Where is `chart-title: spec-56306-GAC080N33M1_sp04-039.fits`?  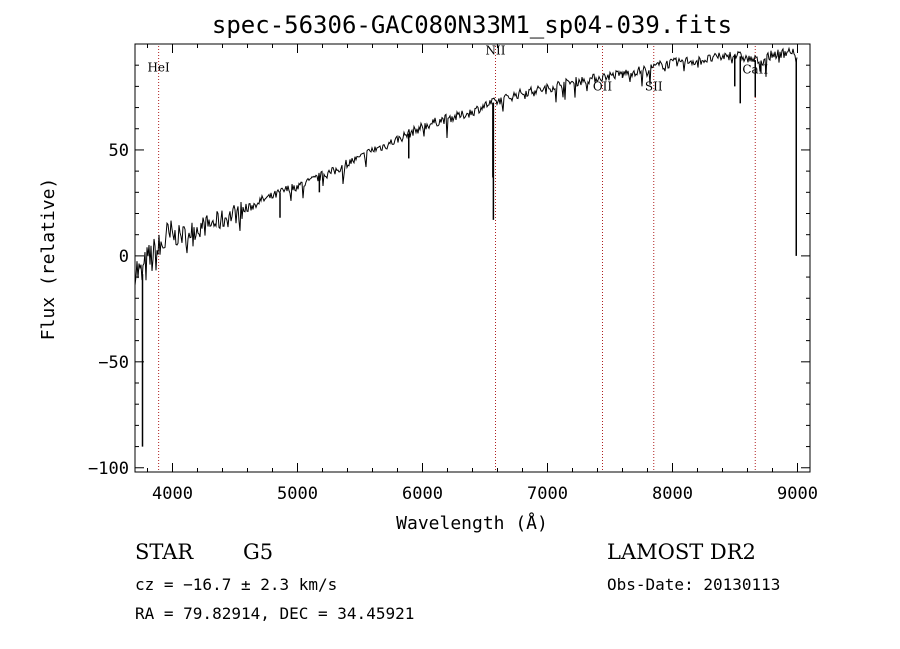 chart-title: spec-56306-GAC080N33M1_sp04-039.fits is located at coordinates (472, 25).